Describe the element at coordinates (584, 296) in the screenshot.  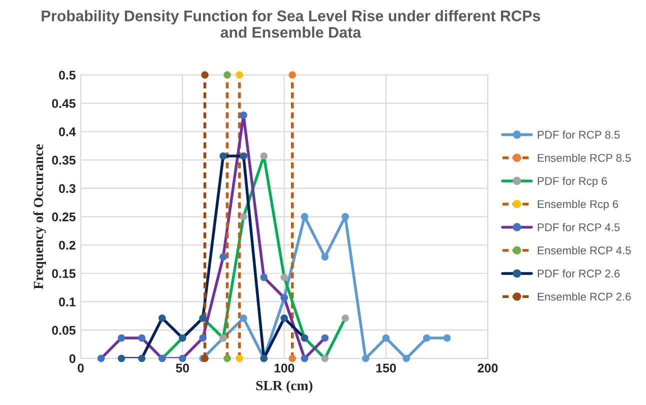
I see `legend-label: Ensemble RCP 2.6` at that location.